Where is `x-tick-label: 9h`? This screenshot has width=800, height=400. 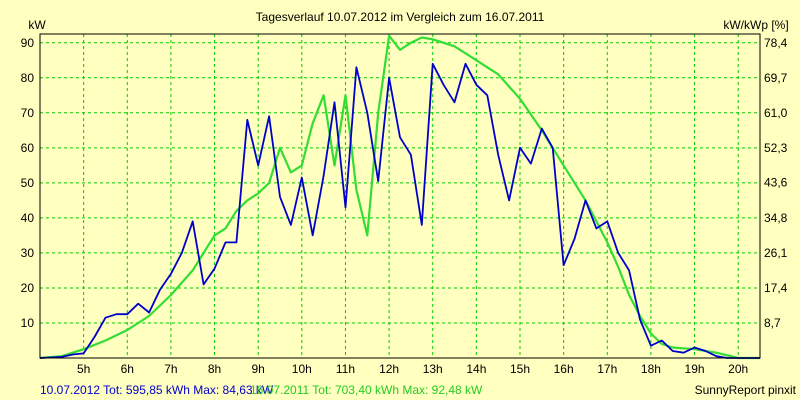 x-tick-label: 9h is located at coordinates (258, 369).